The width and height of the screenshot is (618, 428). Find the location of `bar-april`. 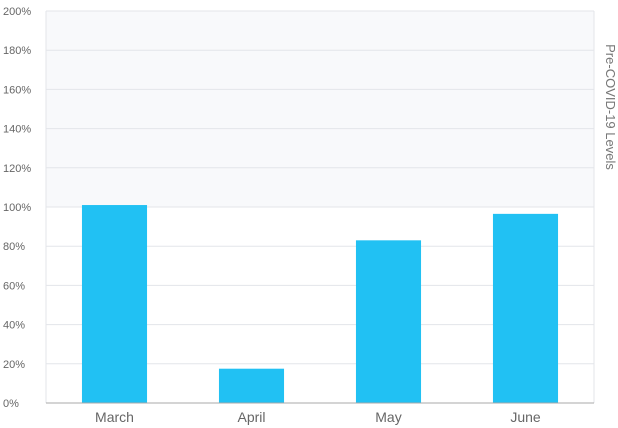

bar-april is located at coordinates (251, 385).